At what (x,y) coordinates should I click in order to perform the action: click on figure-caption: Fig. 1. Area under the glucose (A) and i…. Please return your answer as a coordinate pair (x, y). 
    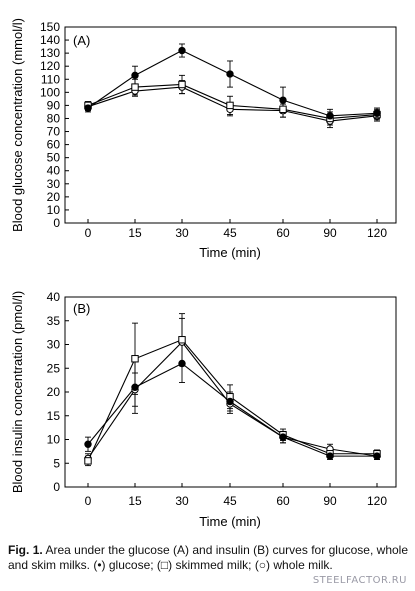
    Looking at the image, I should click on (208, 558).